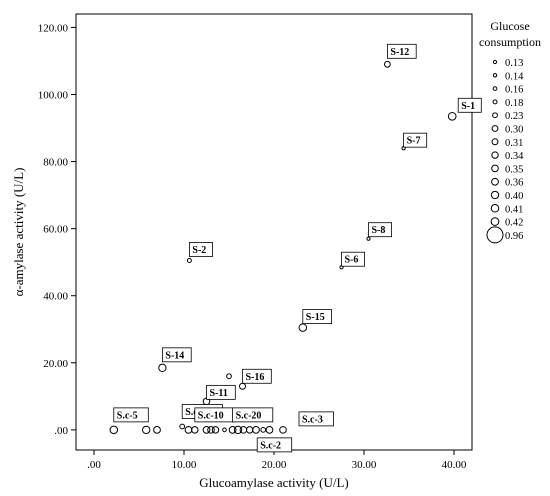 The image size is (550, 496). Describe the element at coordinates (514, 116) in the screenshot. I see `legend-entry-label: 0.23` at that location.